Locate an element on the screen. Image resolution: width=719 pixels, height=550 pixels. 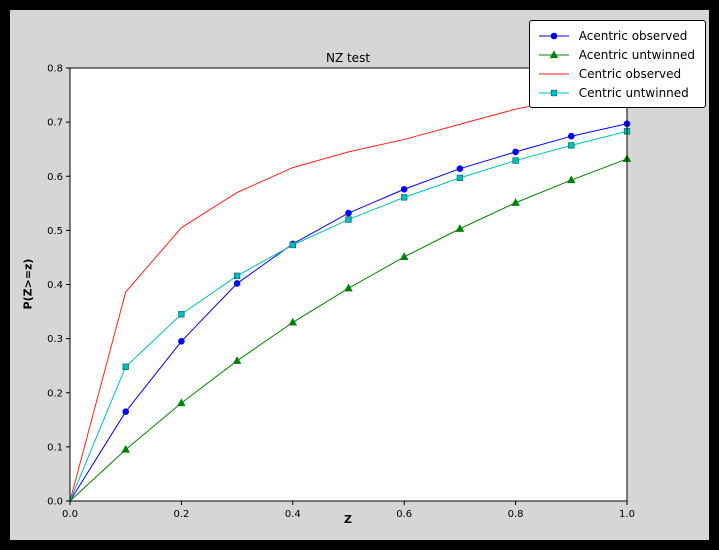
y-tick-label: 0.3 is located at coordinates (55, 339).